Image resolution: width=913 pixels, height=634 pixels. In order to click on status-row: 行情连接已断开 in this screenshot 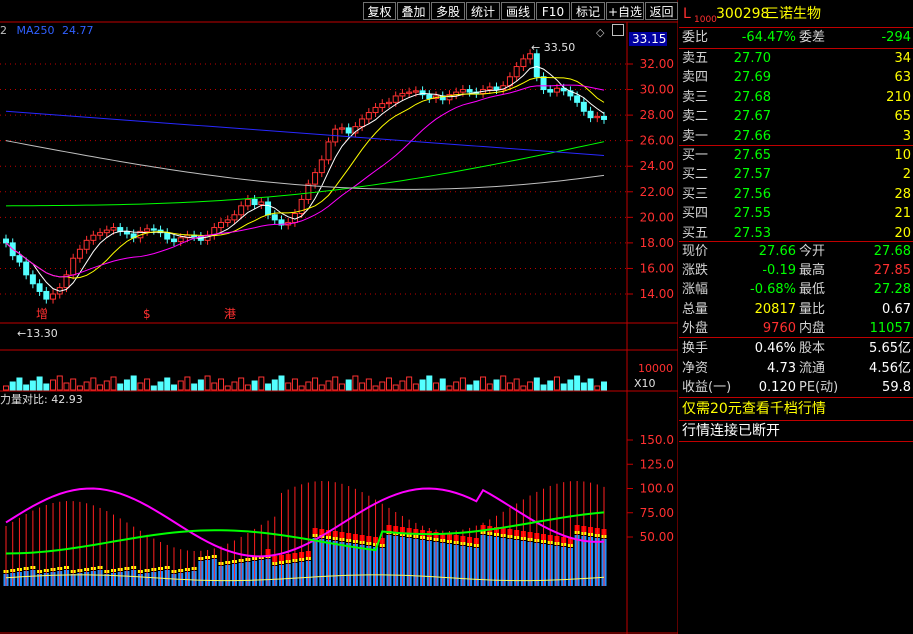, I will do `click(796, 431)`.